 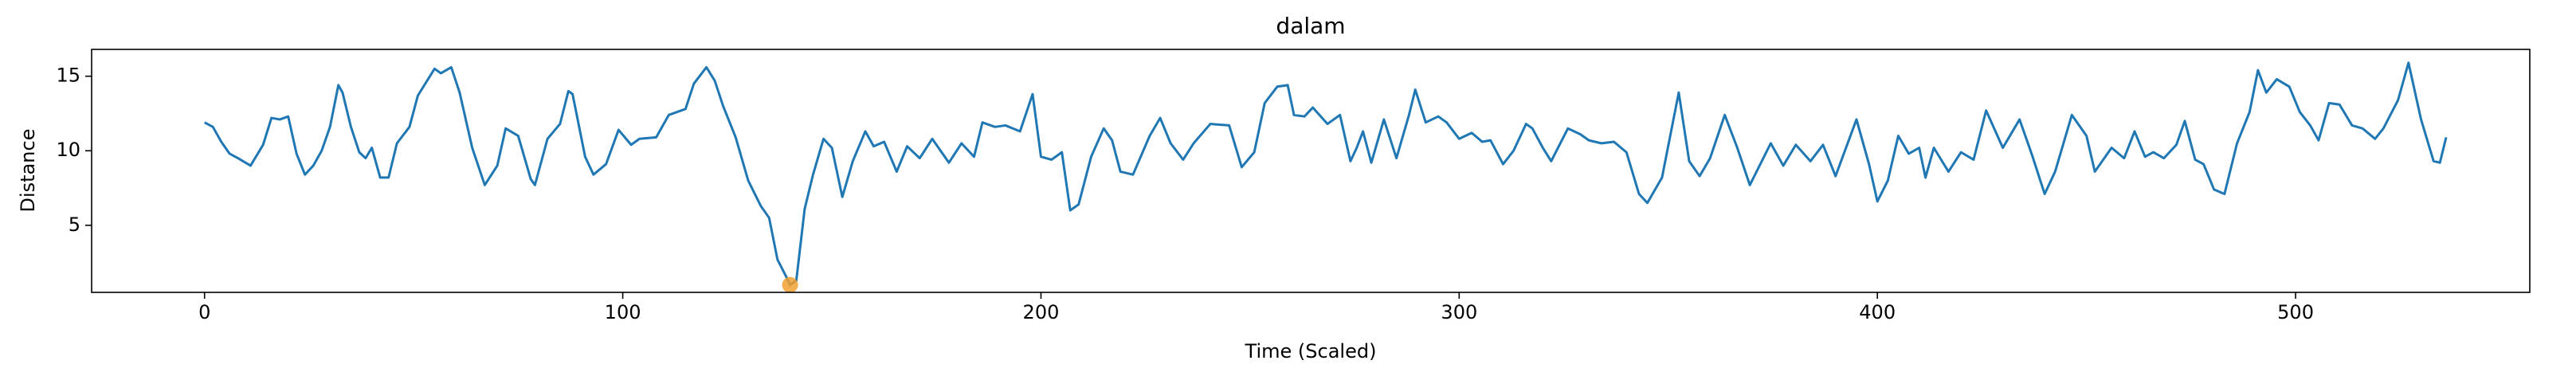 What do you see at coordinates (1041, 312) in the screenshot?
I see `x-tick-label: 200` at bounding box center [1041, 312].